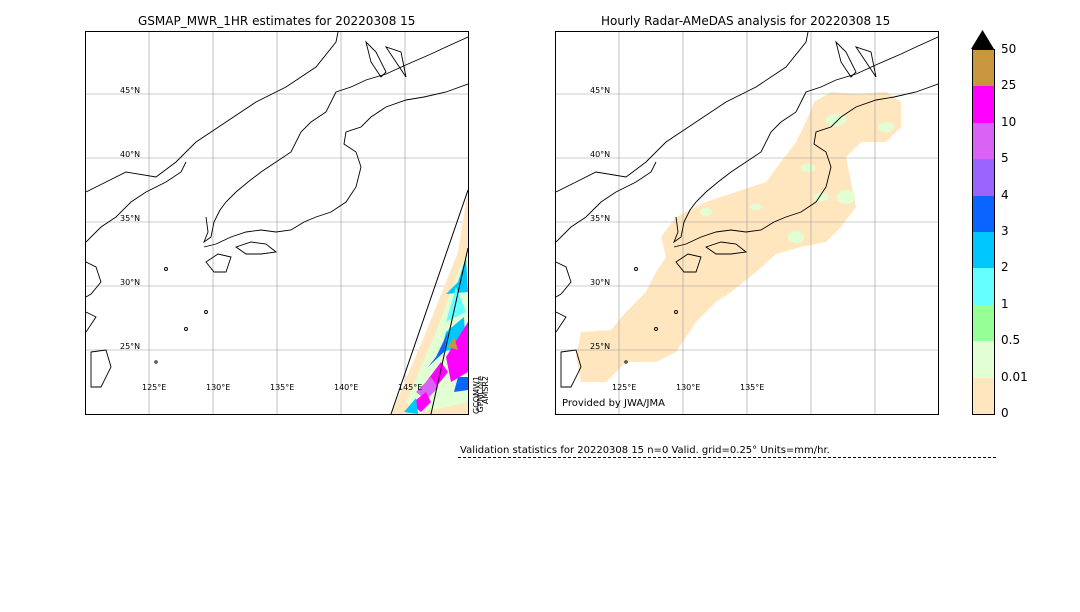 The width and height of the screenshot is (1080, 612). I want to click on left-lat-label: 25°N, so click(130, 346).